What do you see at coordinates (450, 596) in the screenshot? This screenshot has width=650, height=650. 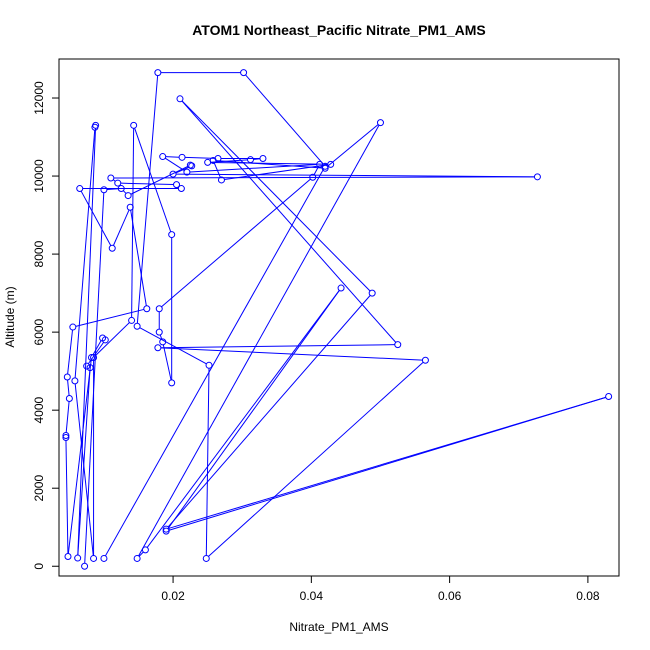 I see `x-tick-label: 0.06` at bounding box center [450, 596].